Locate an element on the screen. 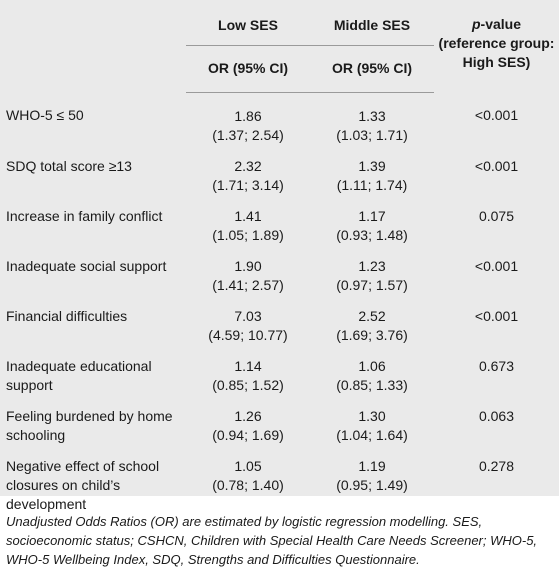  low-ses-cell: 1.14 (0.85; 1.52) is located at coordinates (248, 374).